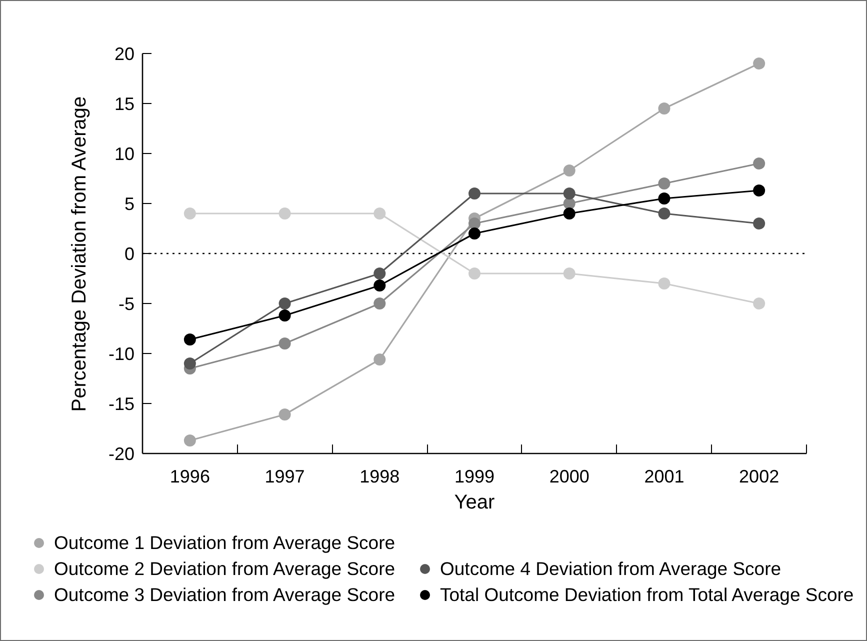  I want to click on y-tick-label: -5, so click(126, 304).